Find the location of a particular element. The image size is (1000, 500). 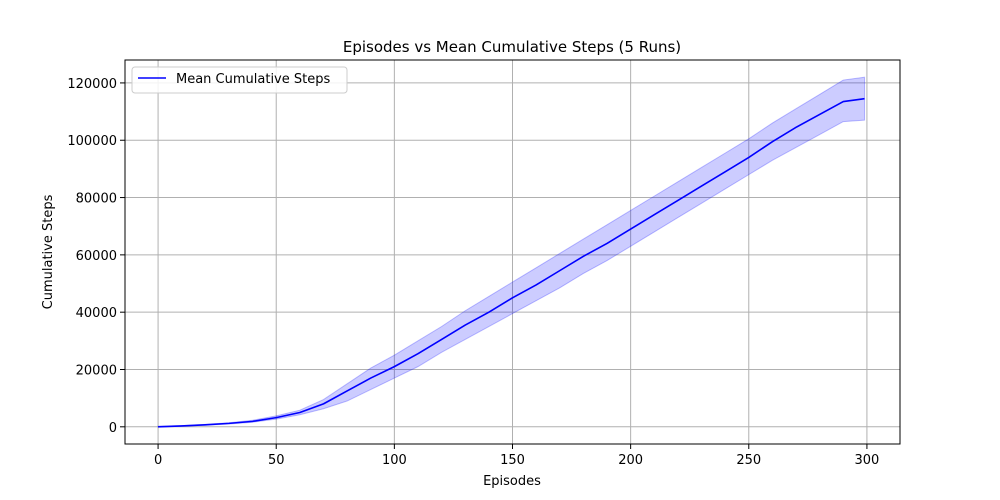

legend-box is located at coordinates (239, 80).